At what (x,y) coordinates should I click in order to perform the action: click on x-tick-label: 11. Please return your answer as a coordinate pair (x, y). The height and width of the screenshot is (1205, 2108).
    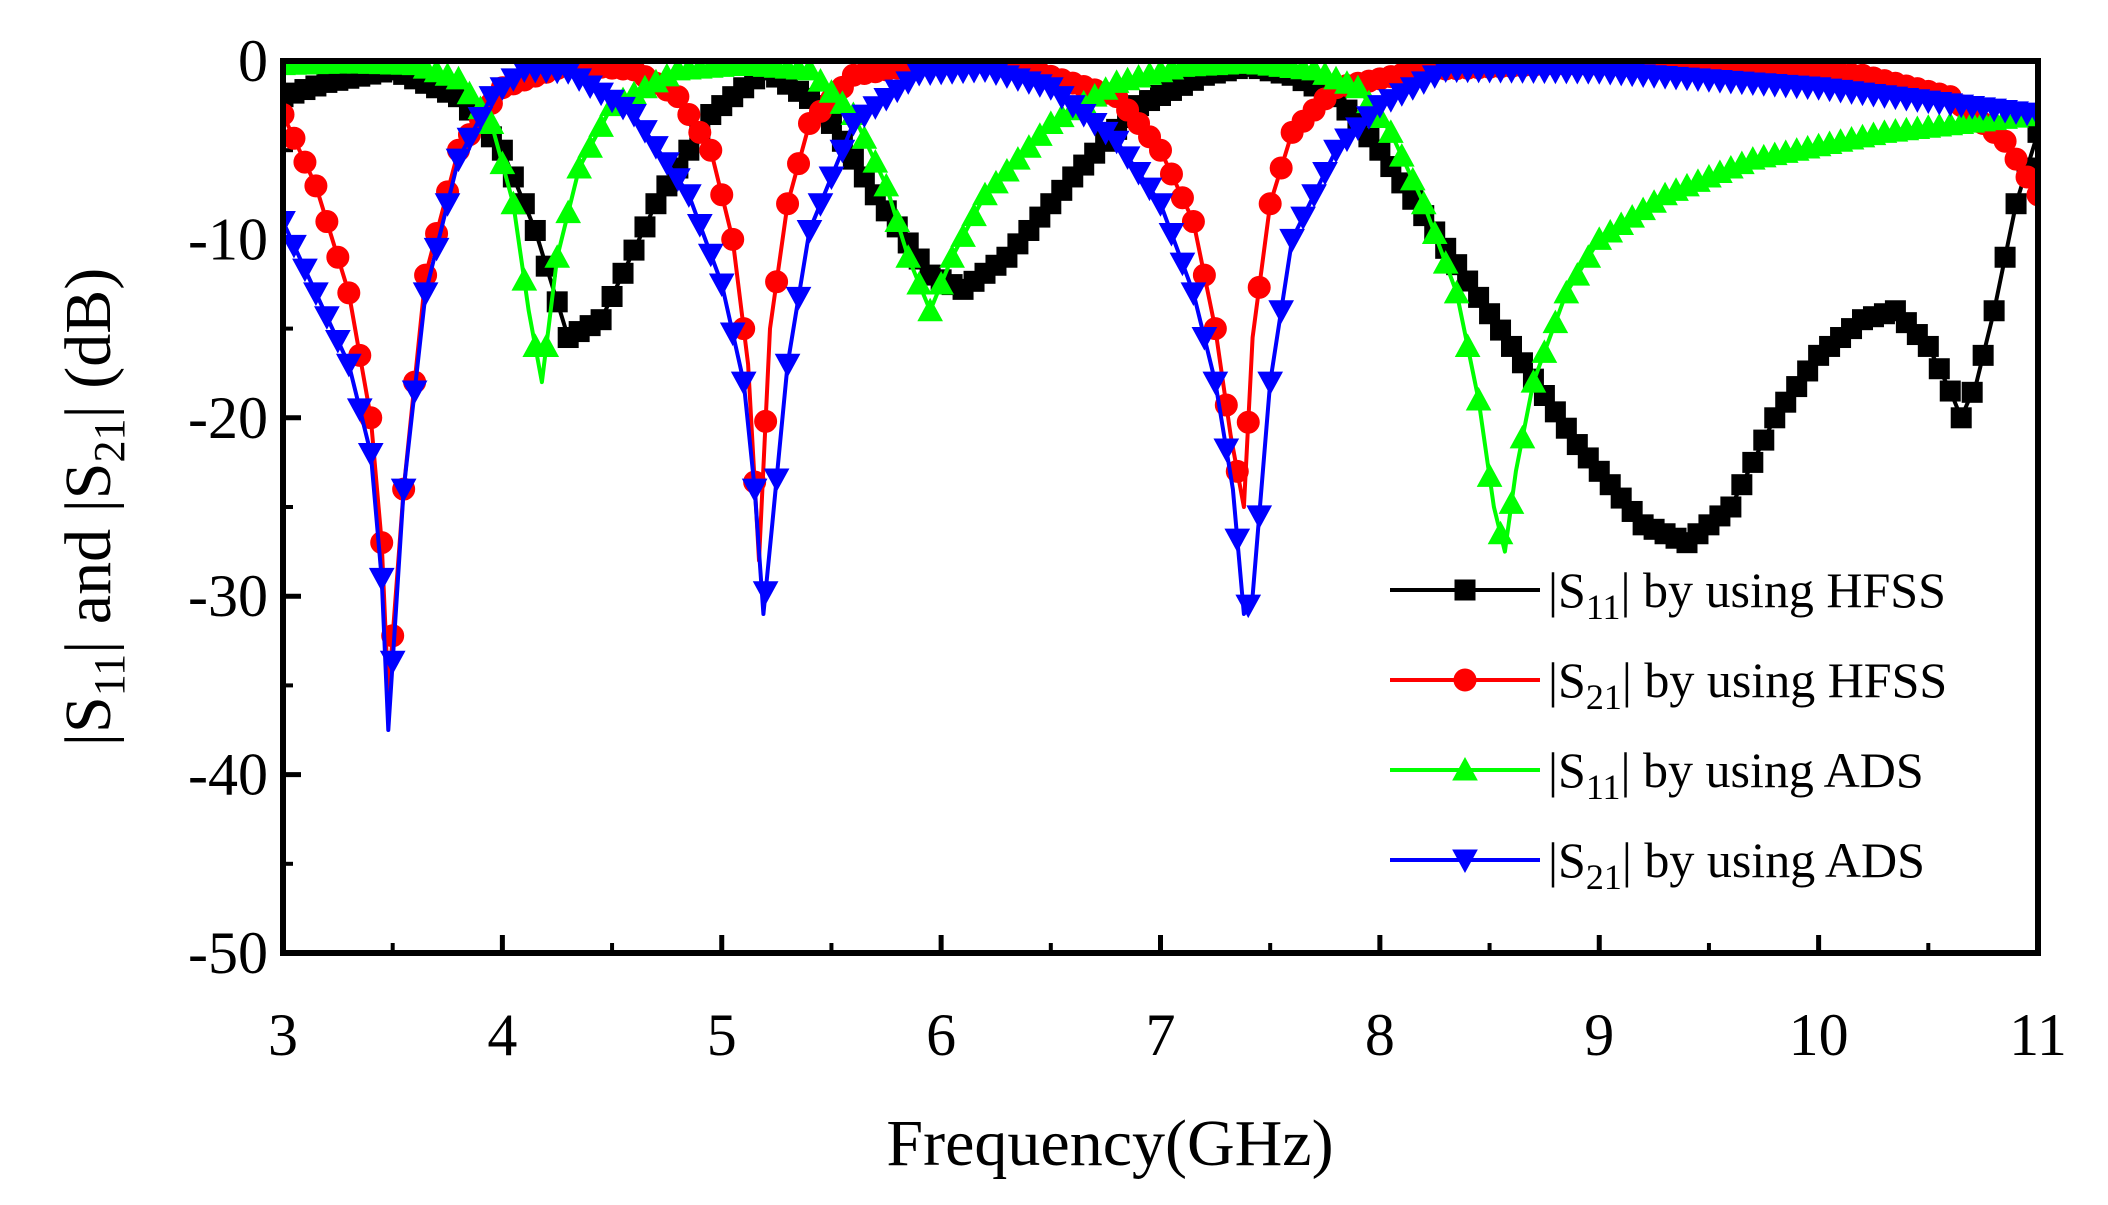
    Looking at the image, I should click on (2038, 1035).